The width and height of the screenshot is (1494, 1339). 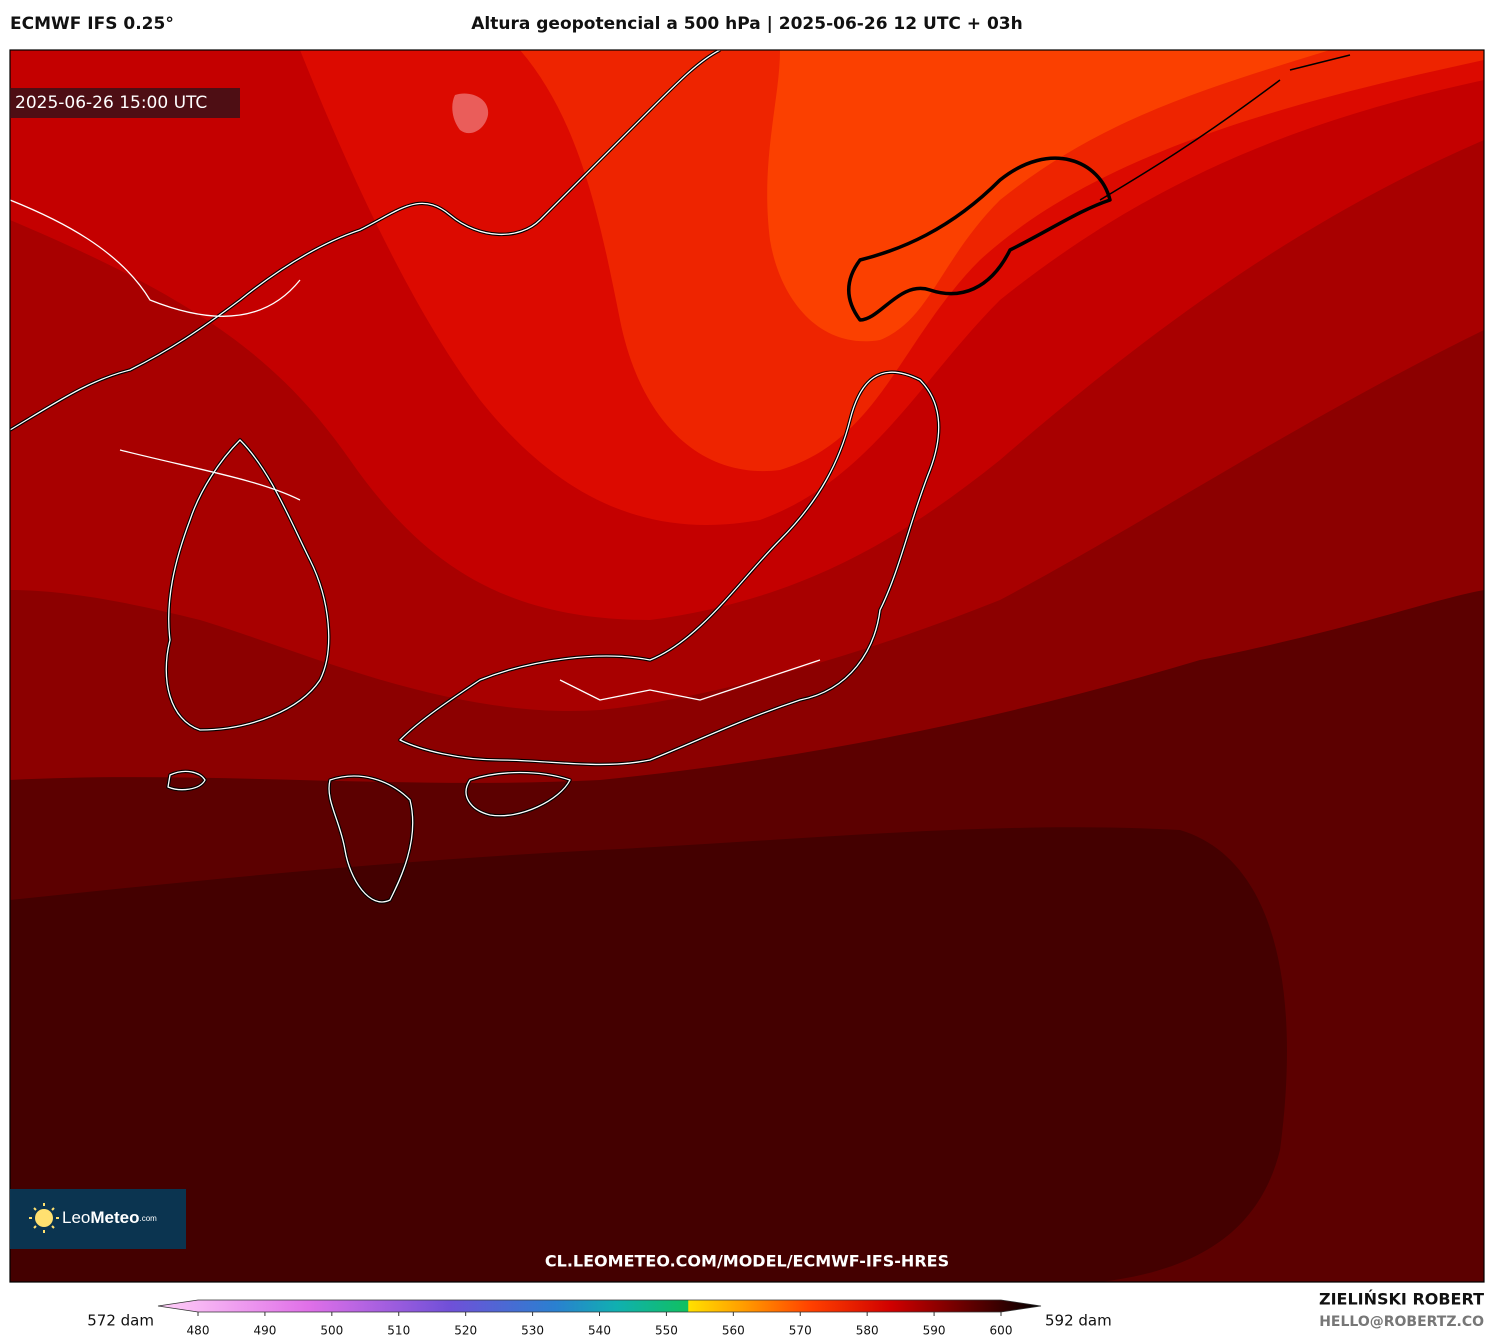 I want to click on colorbar-tick-label: 480, so click(x=198, y=1331).